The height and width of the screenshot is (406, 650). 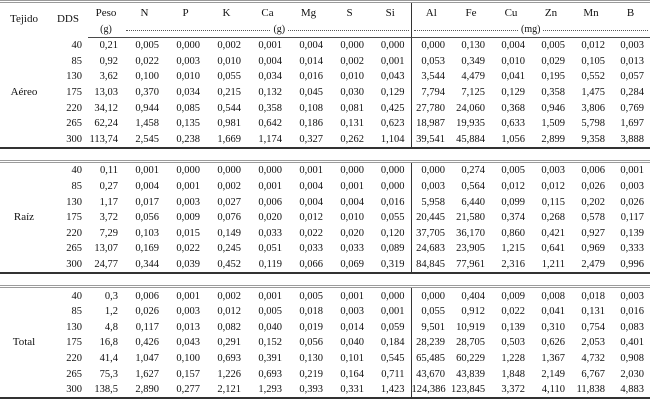 What do you see at coordinates (144, 140) in the screenshot?
I see `cell-n: 2,545` at bounding box center [144, 140].